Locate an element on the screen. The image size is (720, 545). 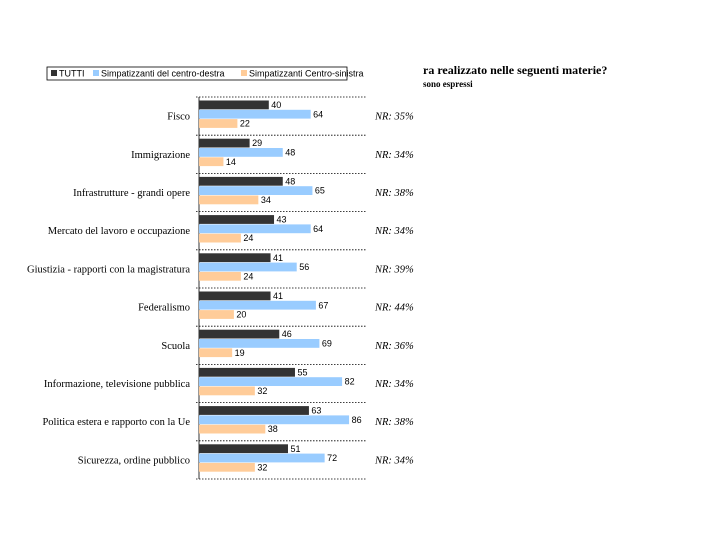
bar-value-label: 82 is located at coordinates (350, 382).